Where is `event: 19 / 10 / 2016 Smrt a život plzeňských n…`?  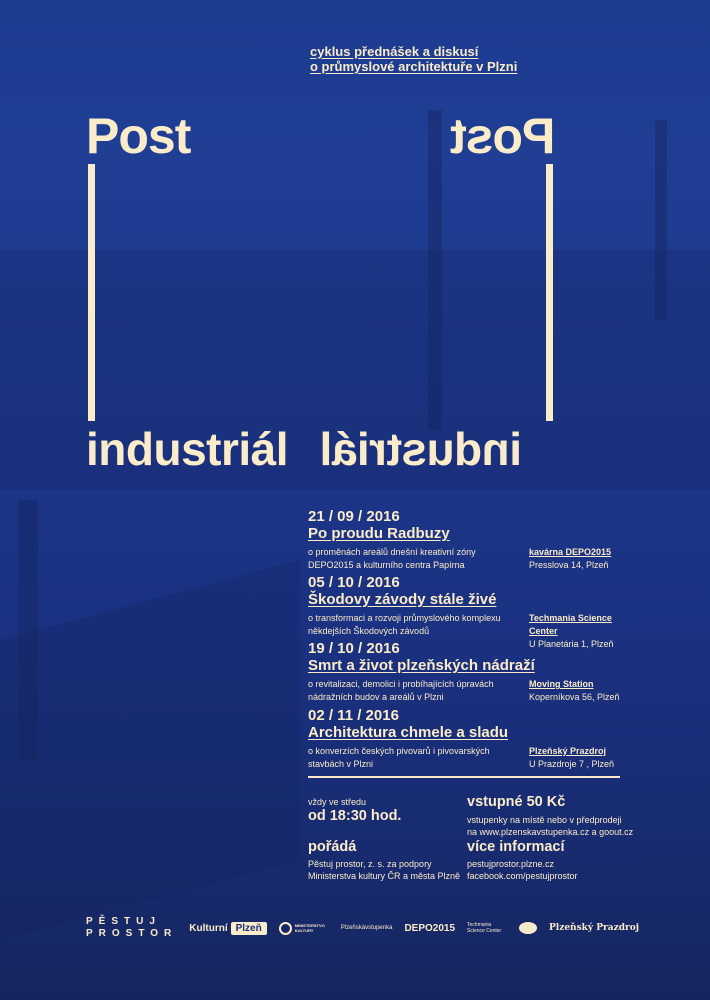 event: 19 / 10 / 2016 Smrt a život plzeňských n… is located at coordinates (473, 672).